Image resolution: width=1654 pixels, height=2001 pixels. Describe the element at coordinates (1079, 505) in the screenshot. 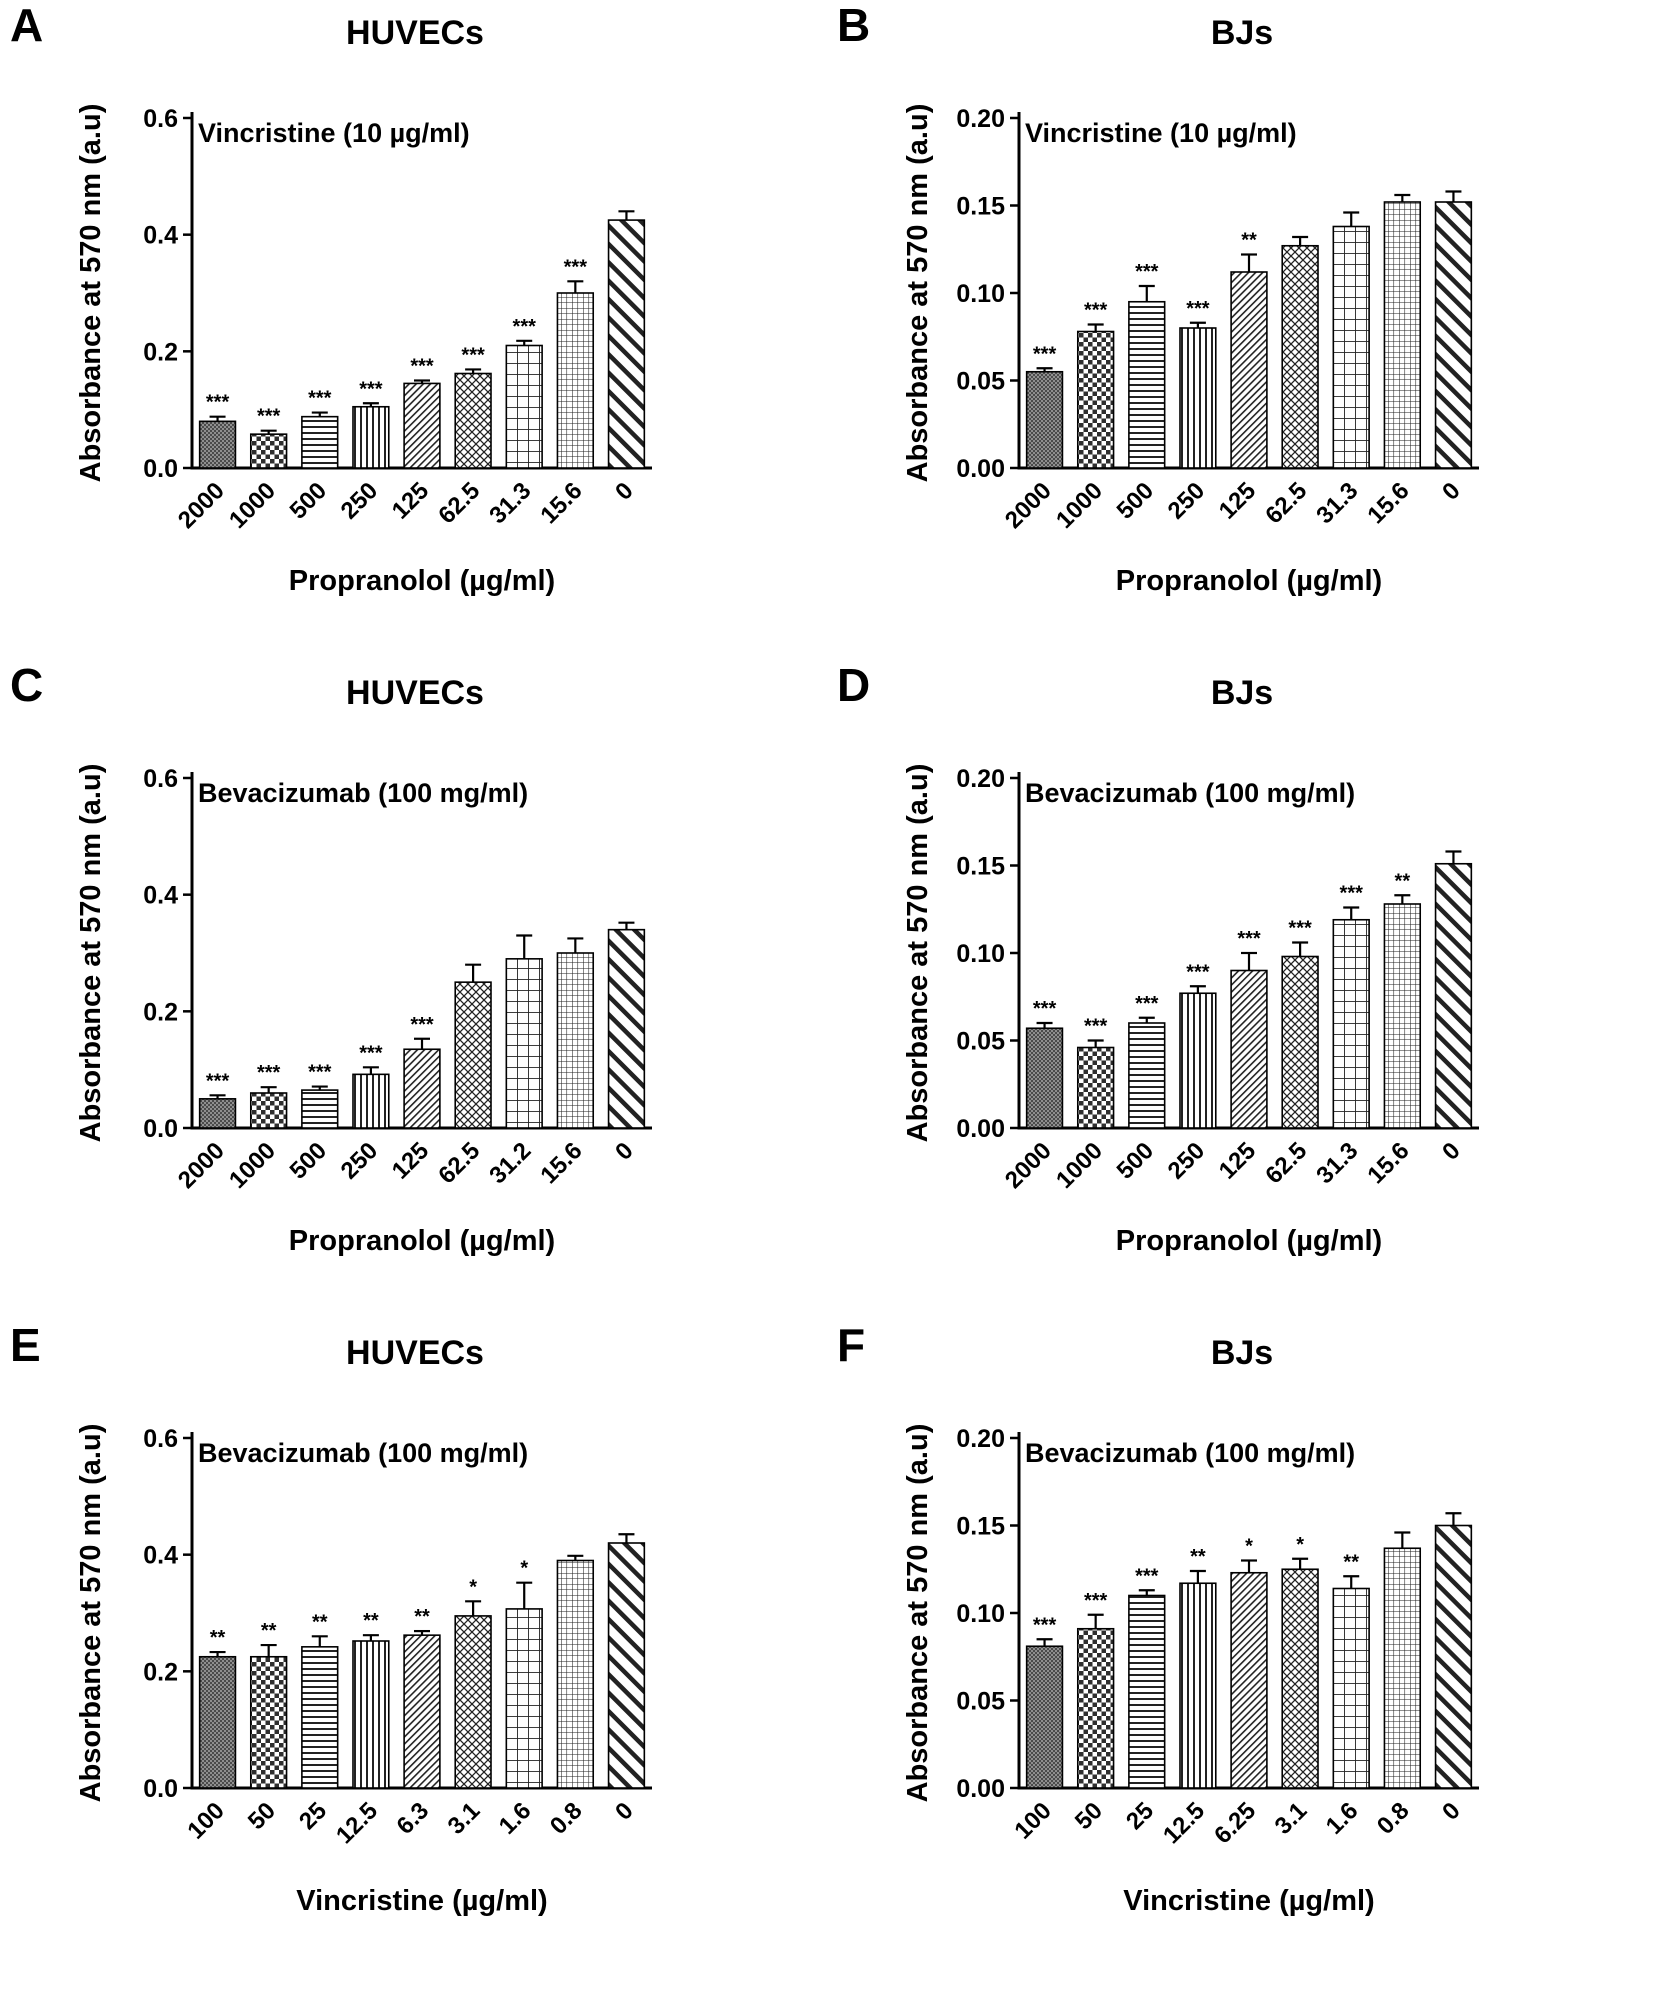

I see `x-tick-label: 1000` at that location.